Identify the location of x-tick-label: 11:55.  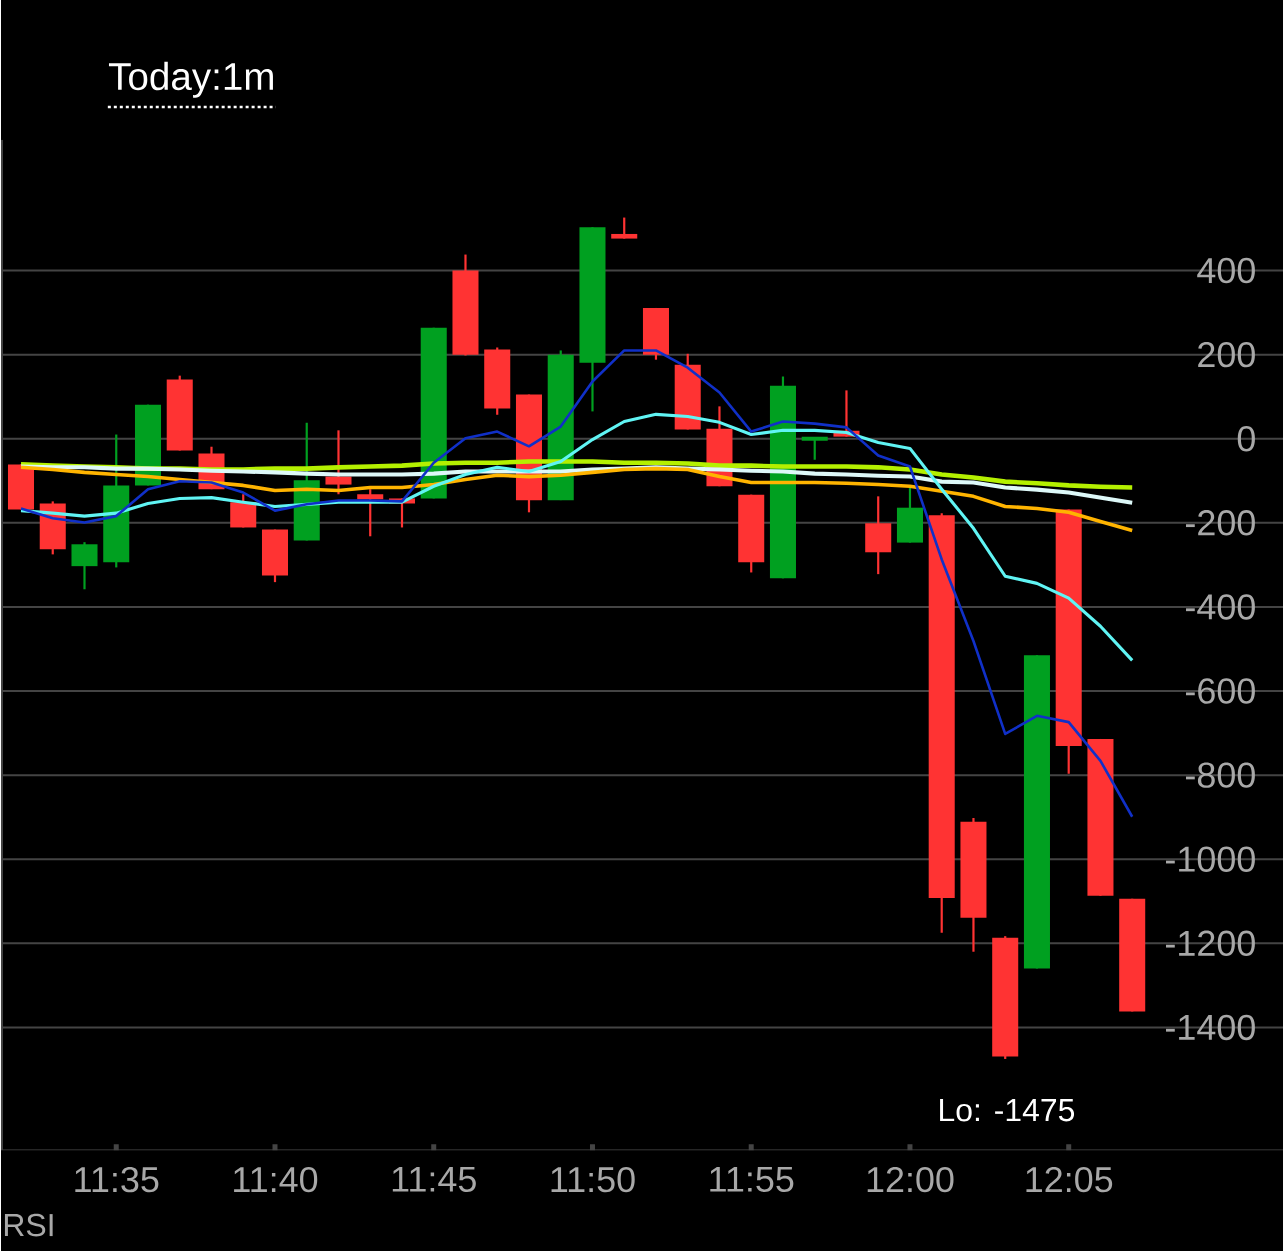
(752, 1179).